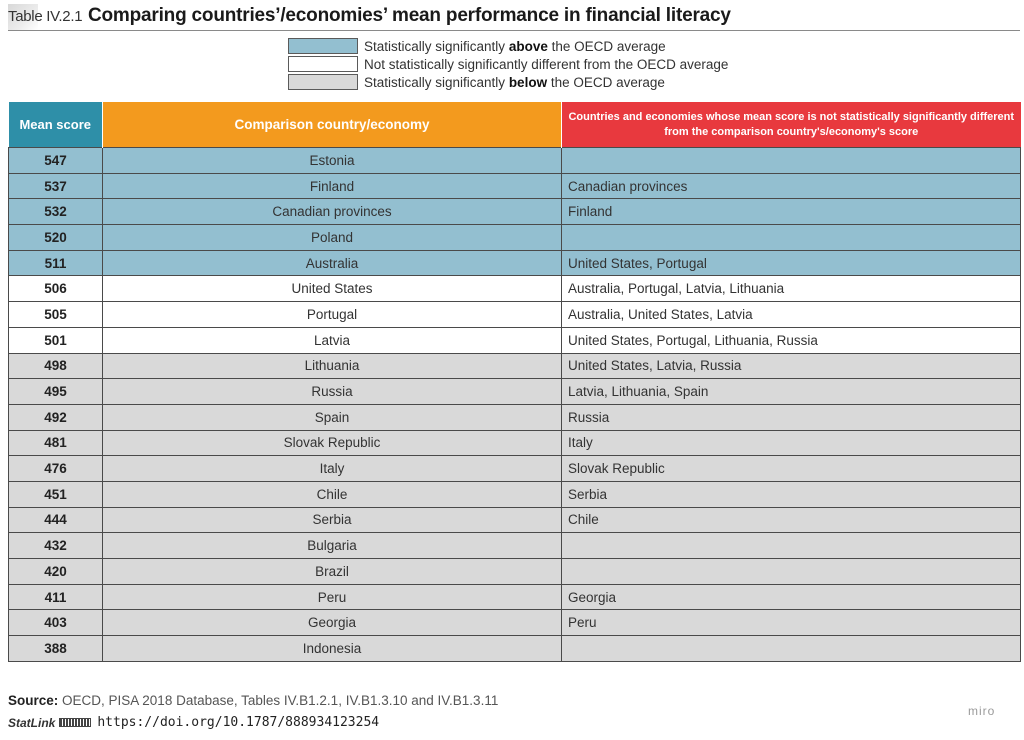 Image resolution: width=1024 pixels, height=740 pixels. I want to click on score-cell: 547, so click(55, 160).